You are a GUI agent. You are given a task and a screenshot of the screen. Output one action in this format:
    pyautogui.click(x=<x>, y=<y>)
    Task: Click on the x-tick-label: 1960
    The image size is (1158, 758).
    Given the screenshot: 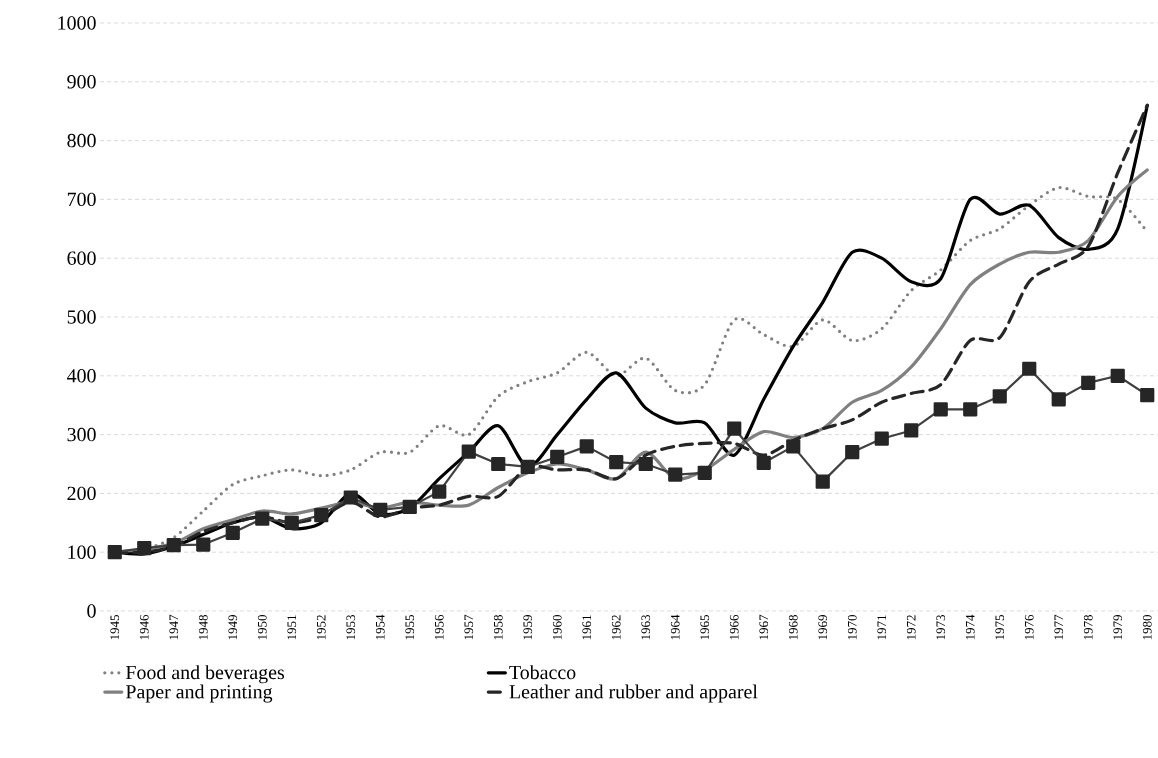 What is the action you would take?
    pyautogui.click(x=557, y=627)
    